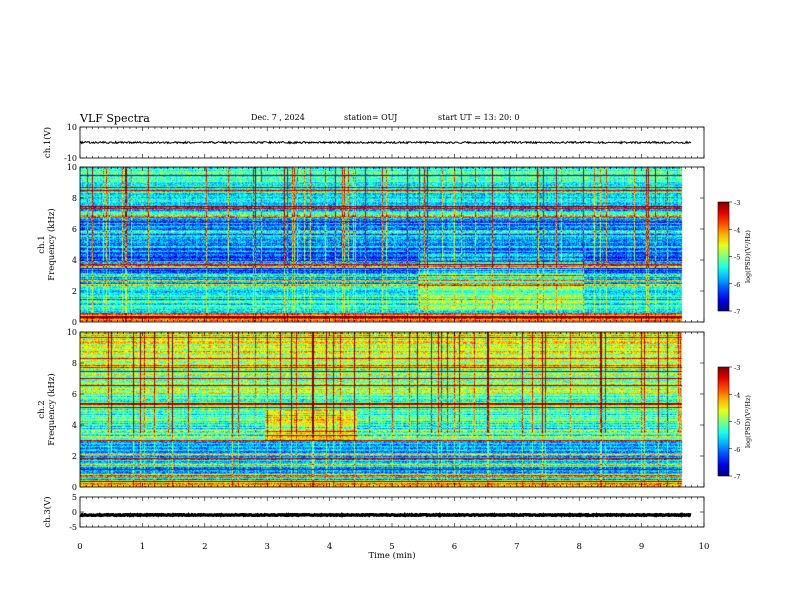  What do you see at coordinates (641, 547) in the screenshot?
I see `x-tick-label: 9` at bounding box center [641, 547].